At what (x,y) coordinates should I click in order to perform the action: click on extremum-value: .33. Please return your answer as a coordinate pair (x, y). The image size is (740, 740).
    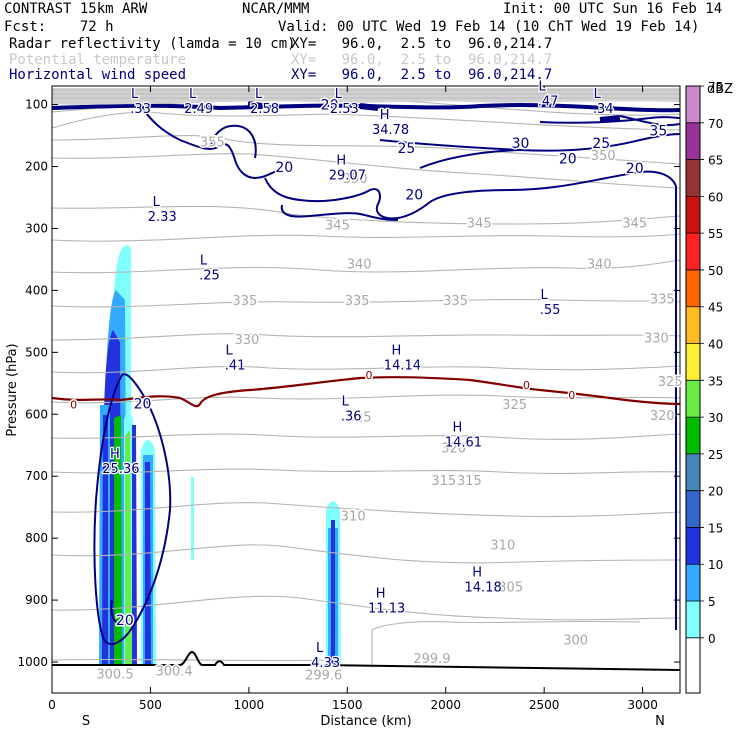
    Looking at the image, I should click on (140, 109).